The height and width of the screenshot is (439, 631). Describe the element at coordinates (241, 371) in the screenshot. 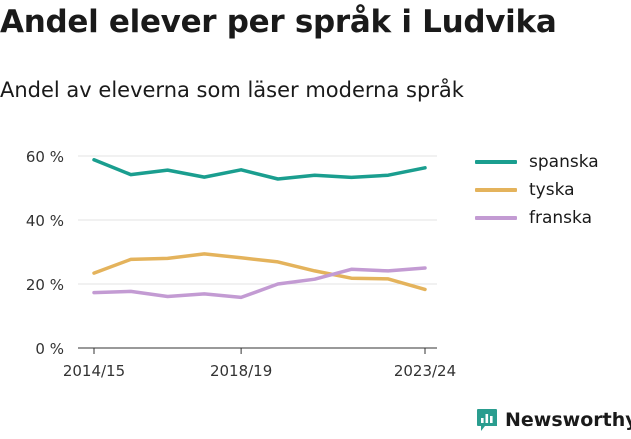

I see `x-tick-label: 2018/19` at that location.